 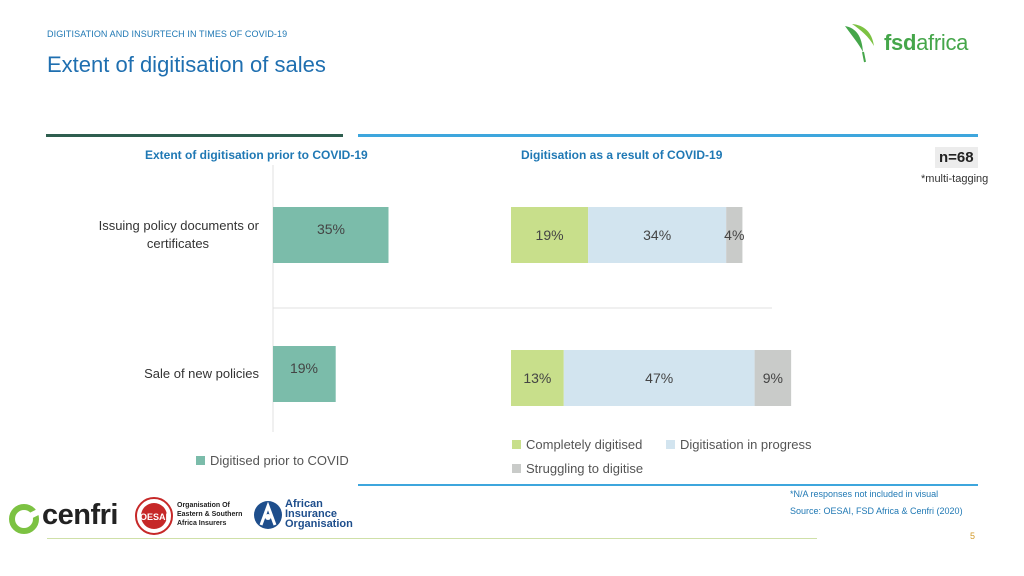 I want to click on legend-swatch-digitised-prior, so click(x=200, y=460).